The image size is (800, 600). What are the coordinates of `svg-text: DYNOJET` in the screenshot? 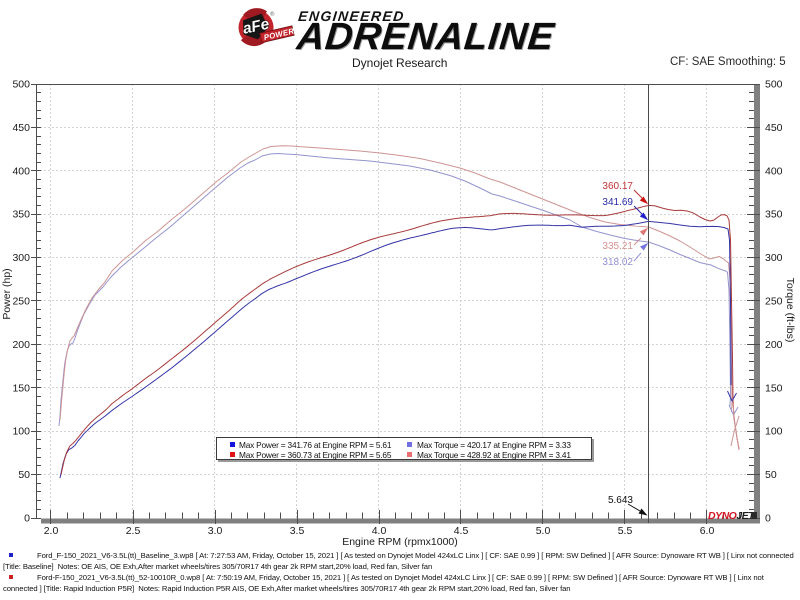 It's located at (732, 516).